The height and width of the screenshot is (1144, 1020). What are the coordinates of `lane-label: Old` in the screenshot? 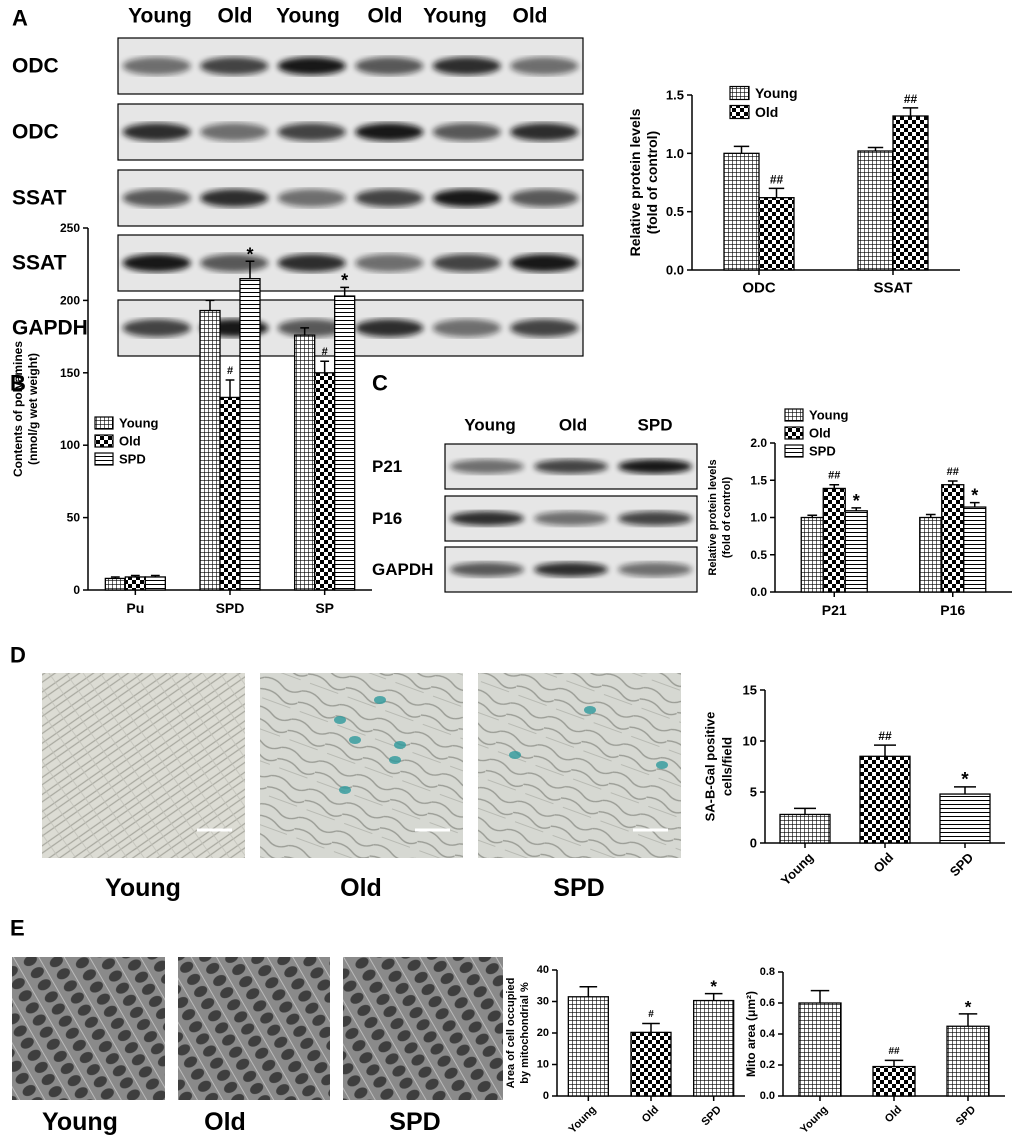 It's located at (530, 16).